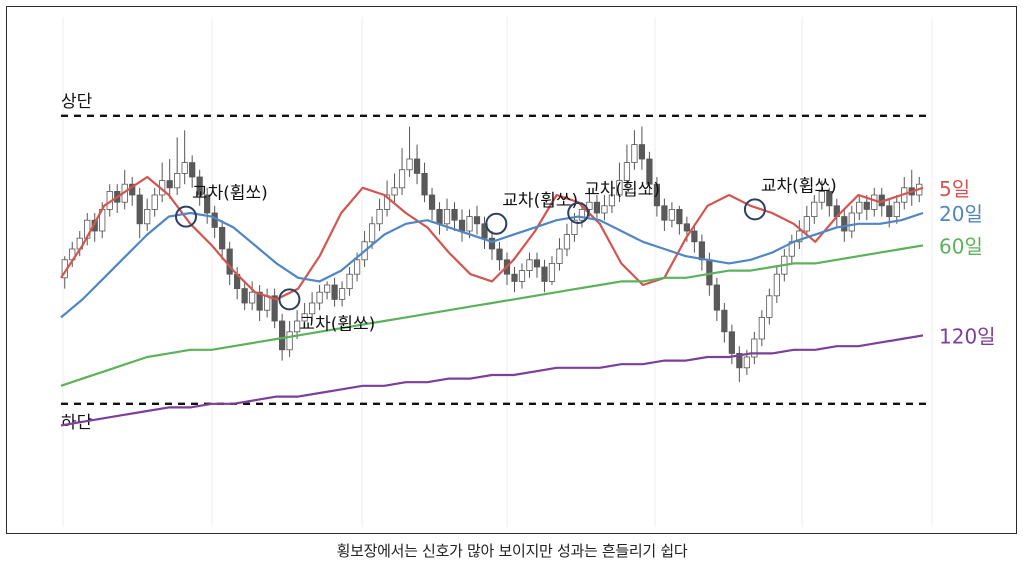 The width and height of the screenshot is (1024, 571). What do you see at coordinates (512, 551) in the screenshot?
I see `chart-caption: 횡보장에서는 신호가 많아 보이지만 성과는 흔들리기 쉽다` at bounding box center [512, 551].